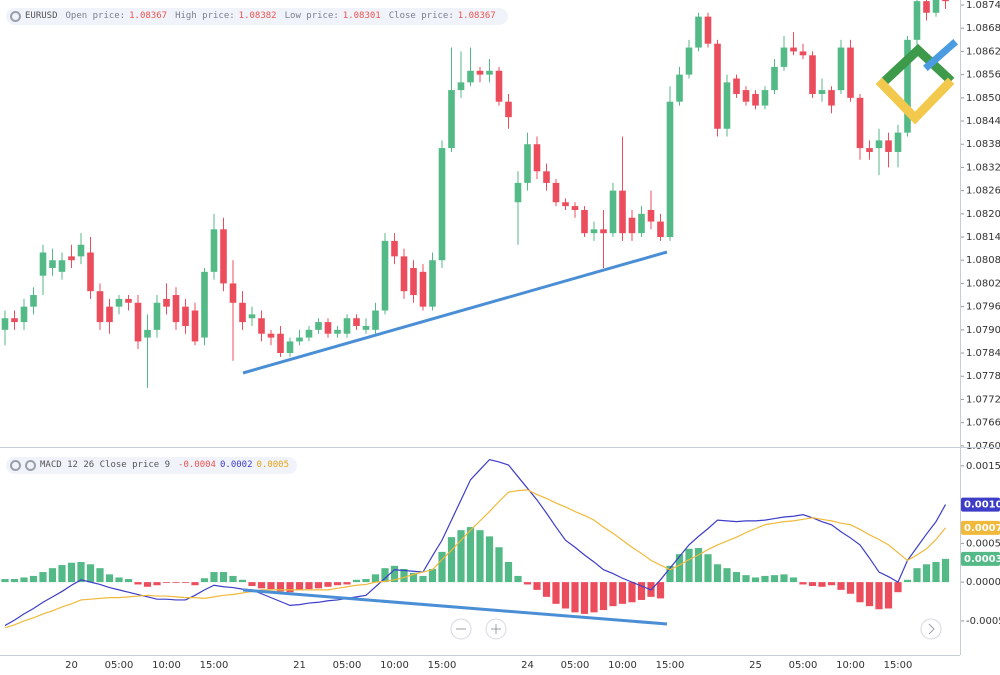 The height and width of the screenshot is (675, 1000). I want to click on scroll-button, so click(931, 629).